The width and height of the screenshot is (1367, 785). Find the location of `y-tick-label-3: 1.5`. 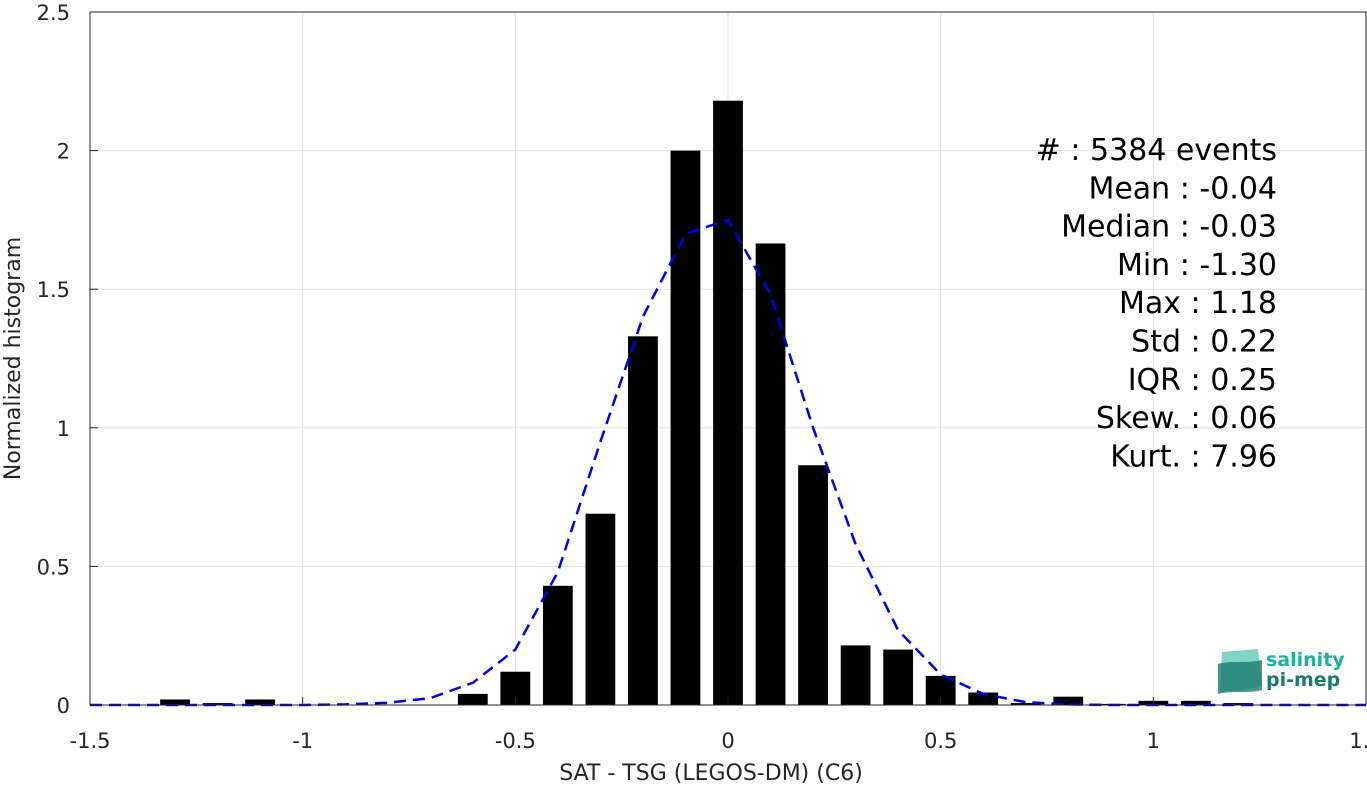

y-tick-label-3: 1.5 is located at coordinates (53, 290).